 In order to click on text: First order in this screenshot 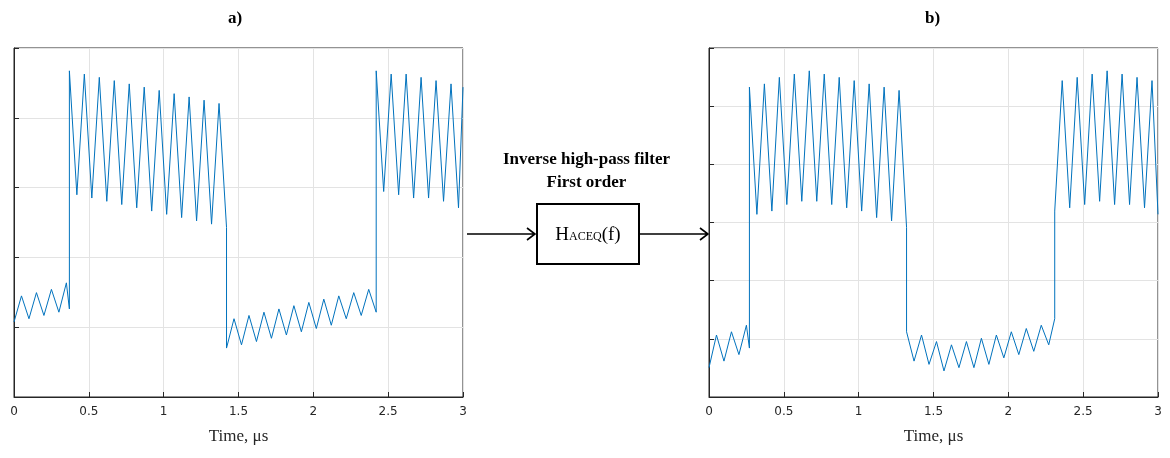, I will do `click(586, 182)`.